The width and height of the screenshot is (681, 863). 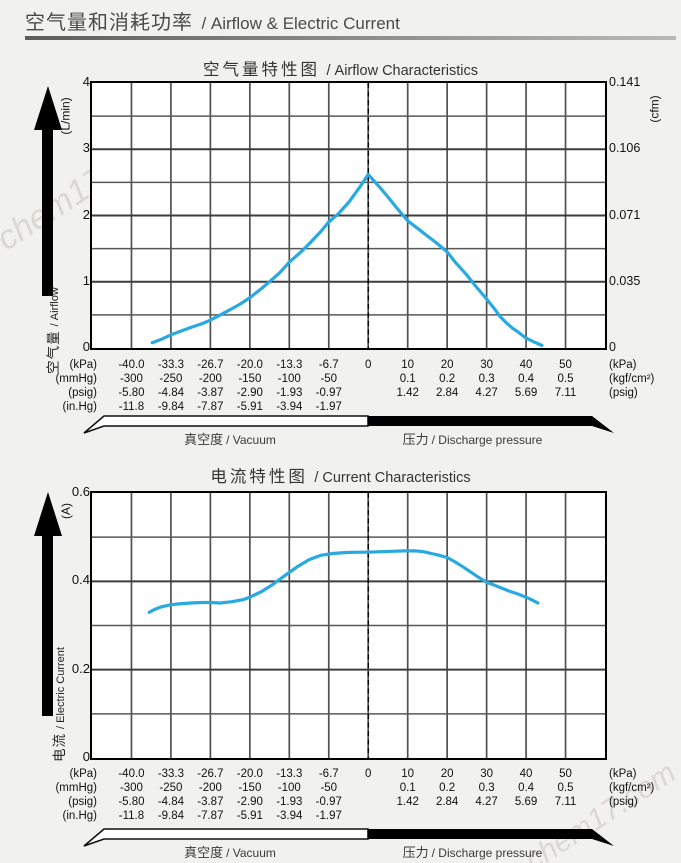 I want to click on current-chart-title-cn: 电流特性图, so click(x=259, y=477).